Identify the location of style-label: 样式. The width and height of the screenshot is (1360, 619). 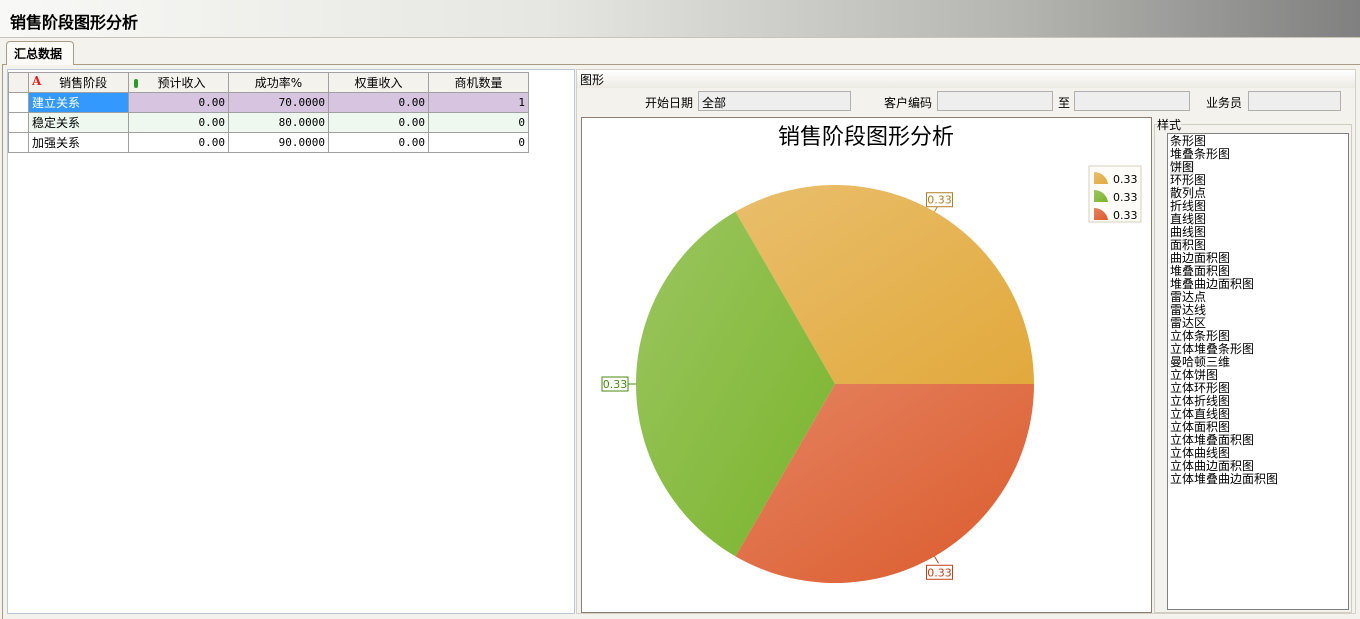
(1169, 124).